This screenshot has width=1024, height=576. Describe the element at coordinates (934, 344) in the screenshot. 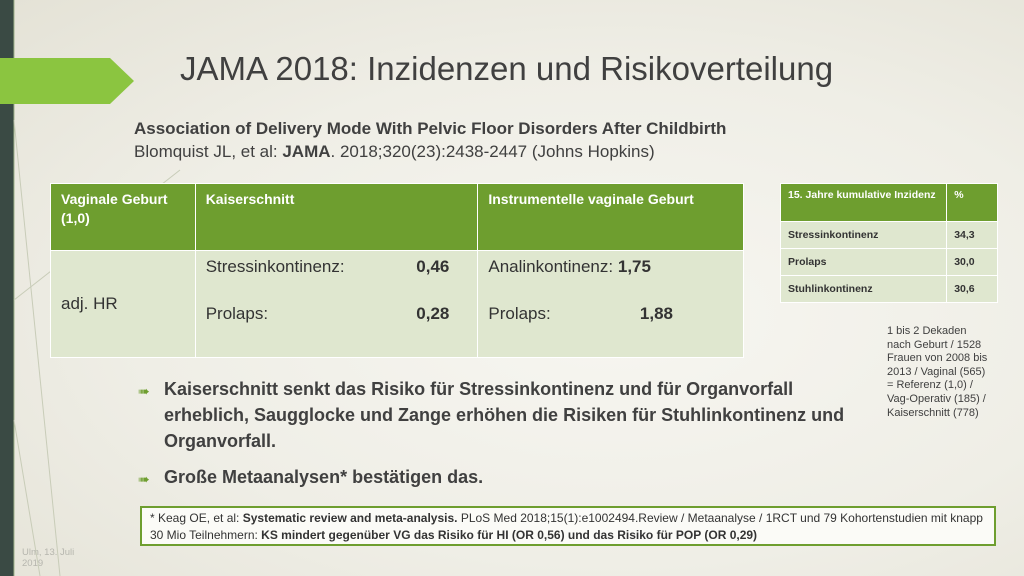

I see `note-line: nach Geburt / 1528` at that location.